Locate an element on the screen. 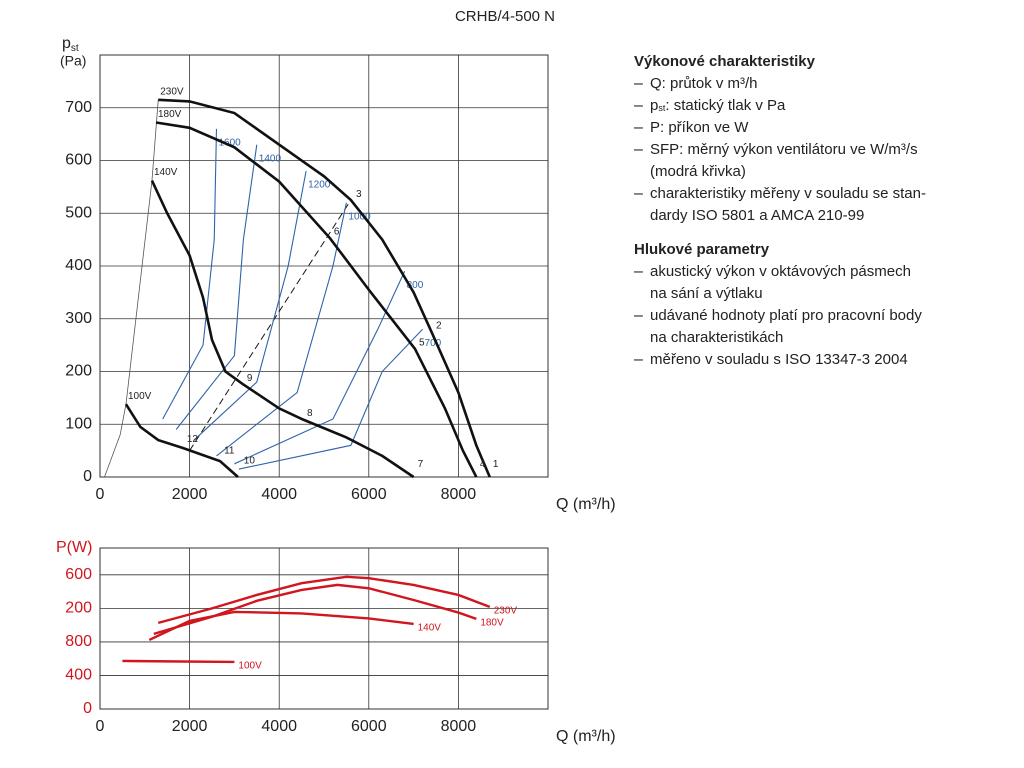 The image size is (1024, 768). y-axis-unit: (Pa) is located at coordinates (73, 61).